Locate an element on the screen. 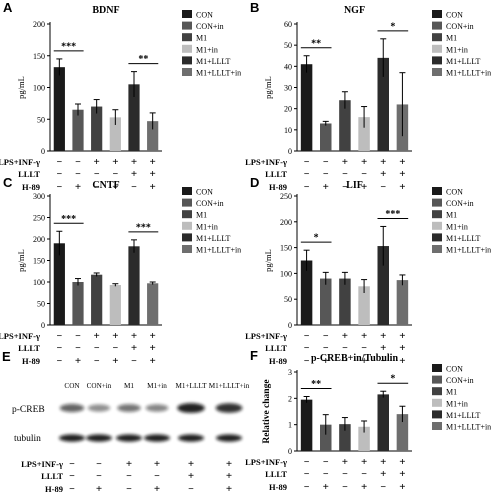 This screenshot has width=500, height=498. pcreb-band is located at coordinates (99, 408).